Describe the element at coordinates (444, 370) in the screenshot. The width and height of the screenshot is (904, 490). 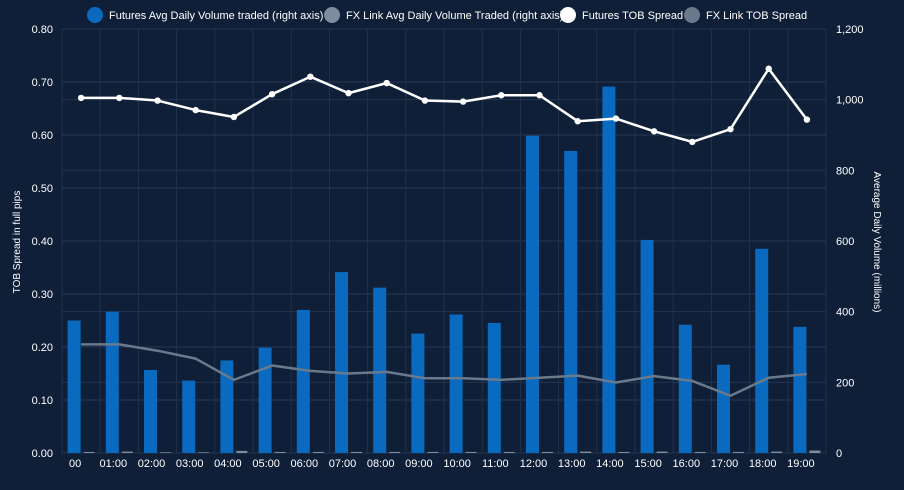
I see `fxlink-spread-line` at that location.